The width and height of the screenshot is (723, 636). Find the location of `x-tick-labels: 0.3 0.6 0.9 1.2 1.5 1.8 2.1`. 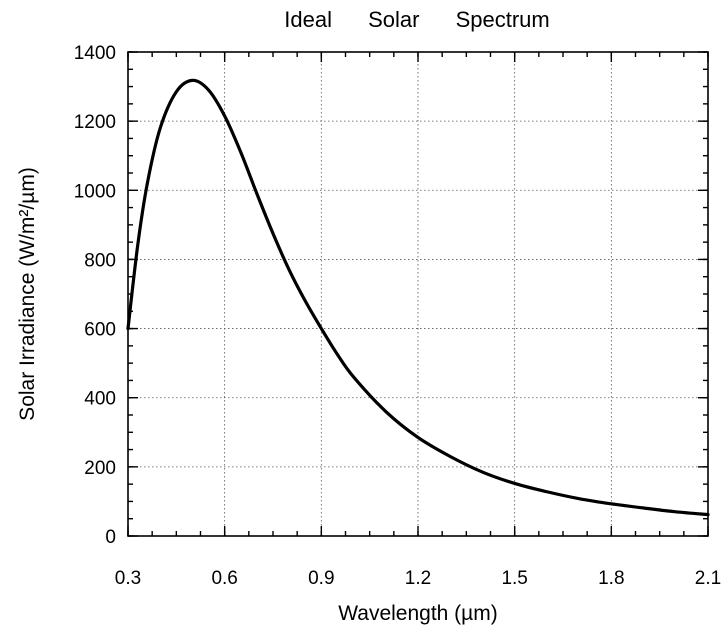

x-tick-labels: 0.3 0.6 0.9 1.2 1.5 1.8 2.1 is located at coordinates (418, 578).